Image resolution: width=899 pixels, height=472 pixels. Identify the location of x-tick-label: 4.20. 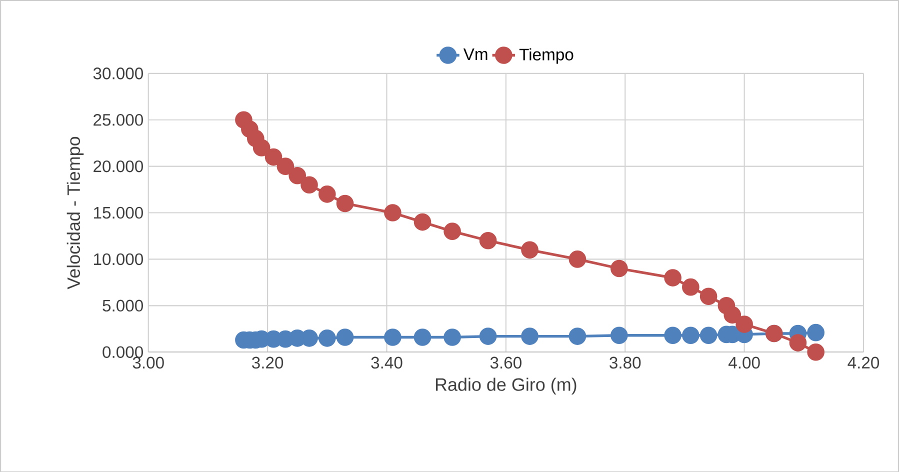
(864, 362).